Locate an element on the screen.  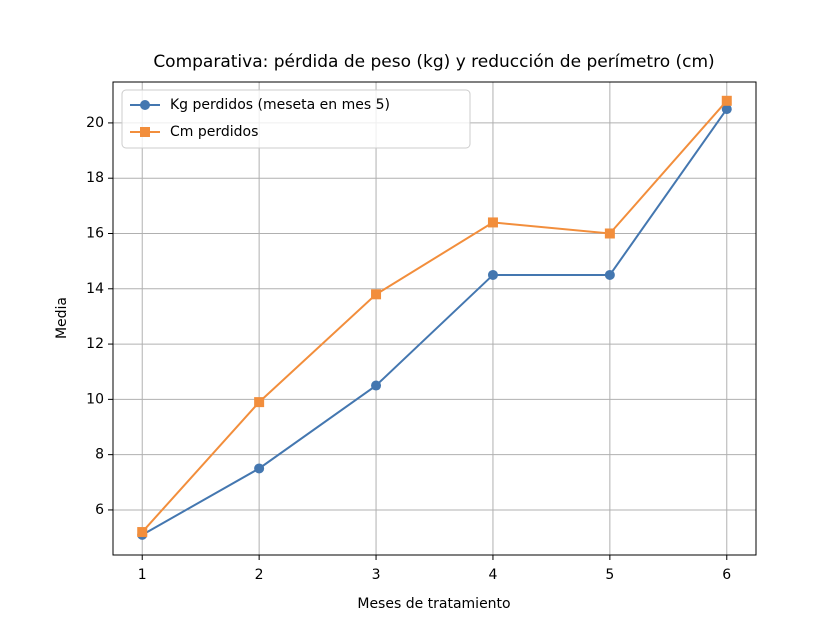
x-tick-label: 5 is located at coordinates (609, 575).